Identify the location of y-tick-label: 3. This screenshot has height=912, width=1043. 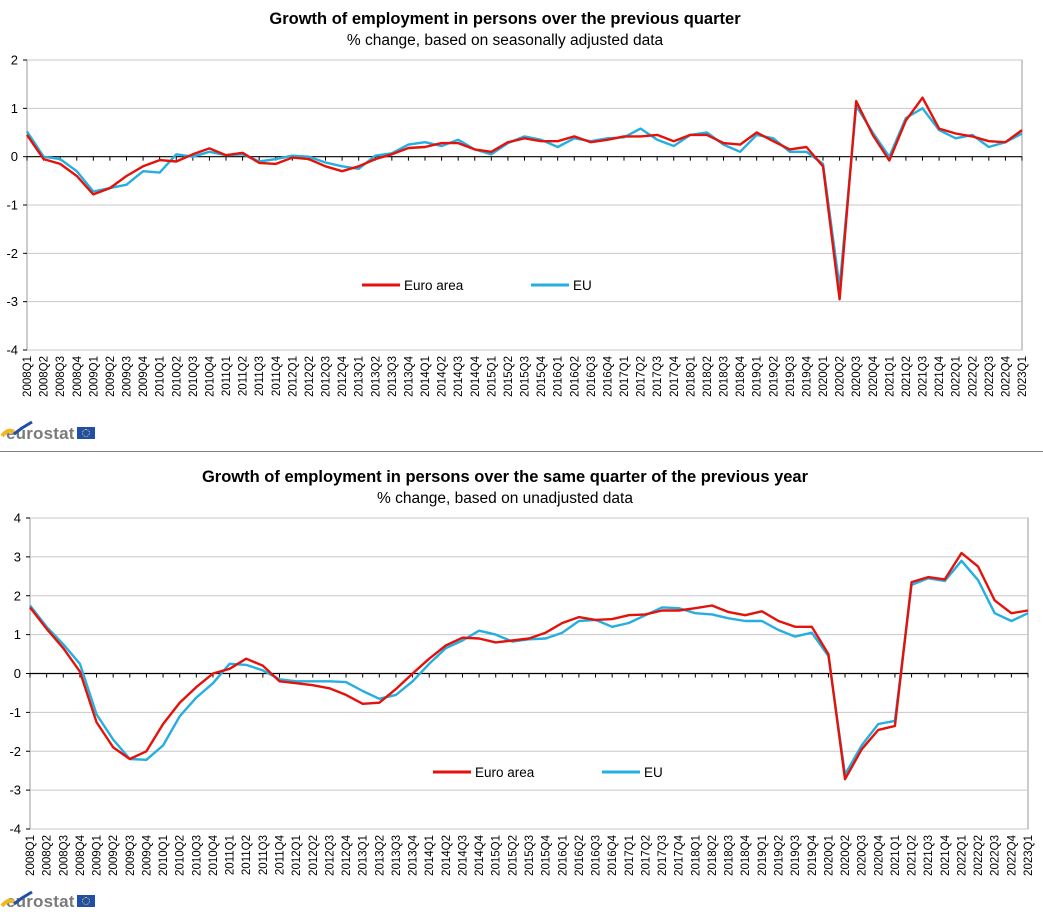
(17, 556).